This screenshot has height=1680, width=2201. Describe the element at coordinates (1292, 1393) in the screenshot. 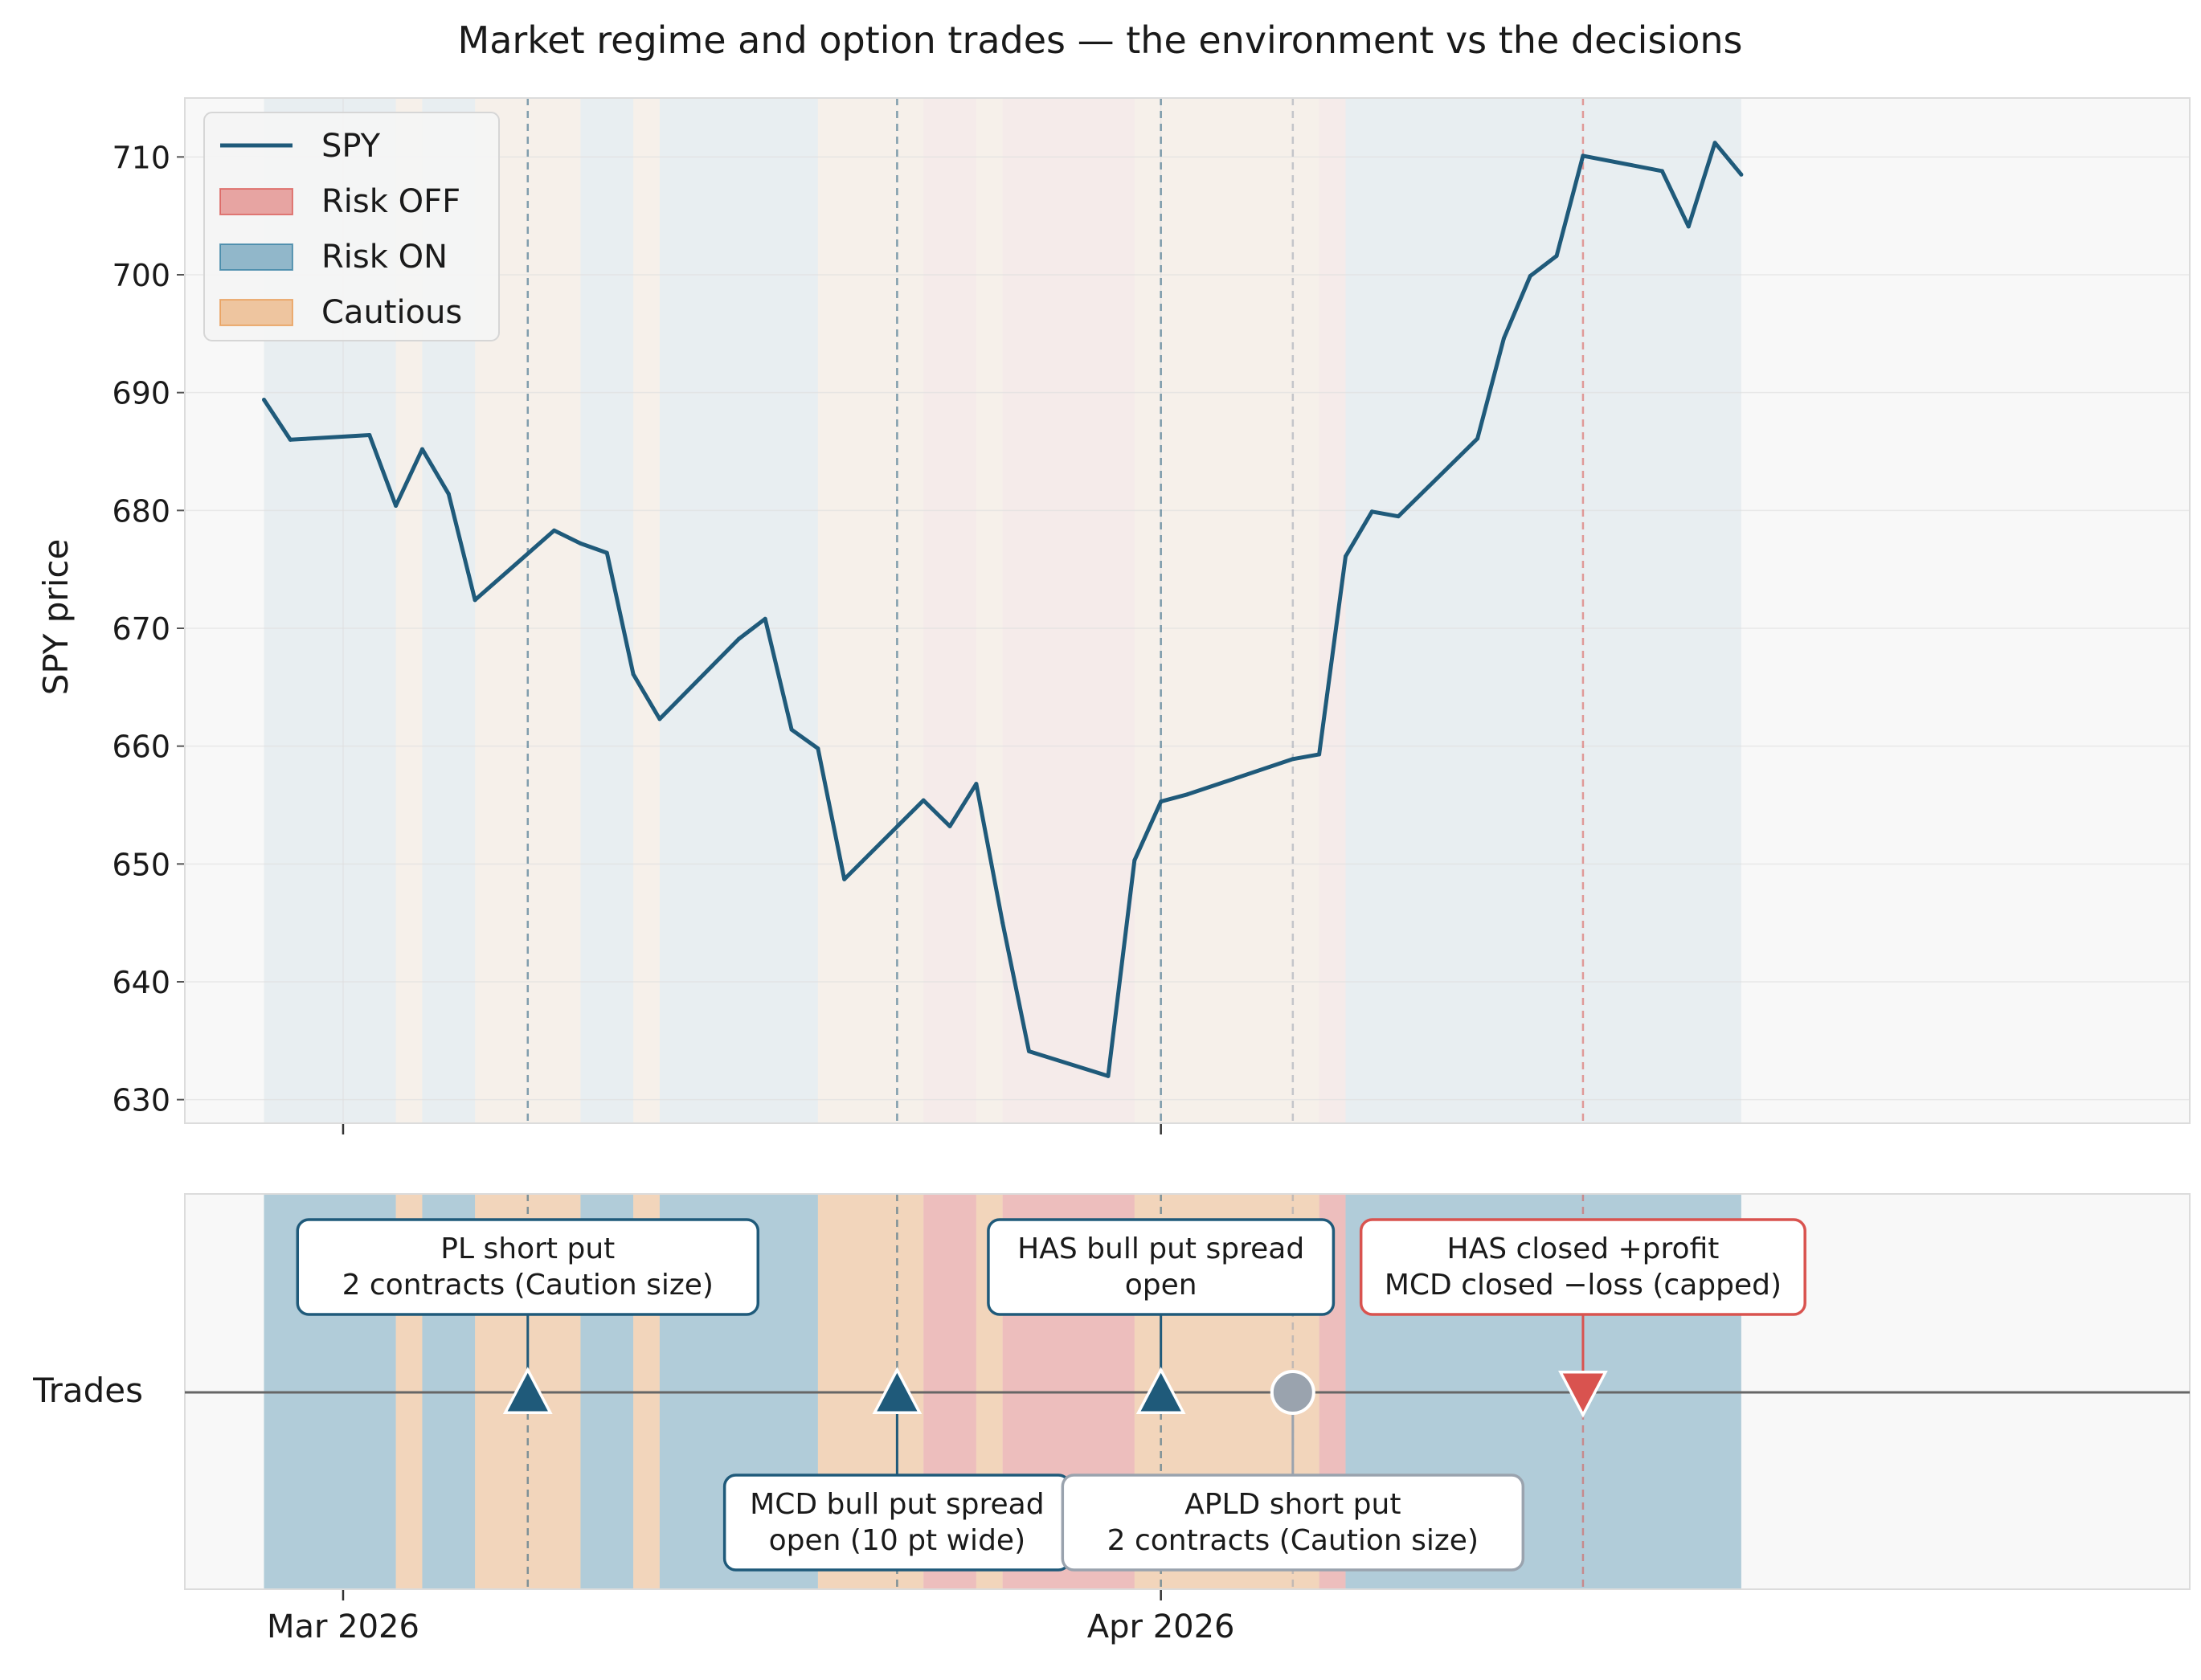

I see `trade-neutral-marker` at that location.